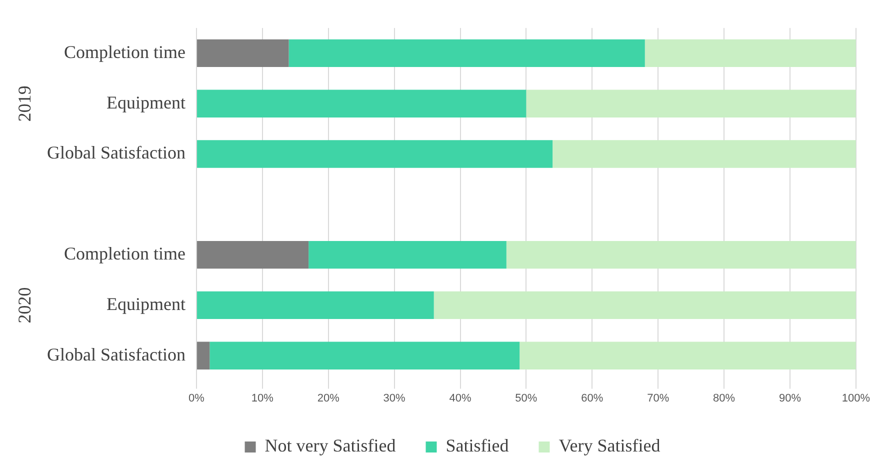 This screenshot has height=474, width=881. Describe the element at coordinates (790, 398) in the screenshot. I see `x-tick-label: 90%` at that location.